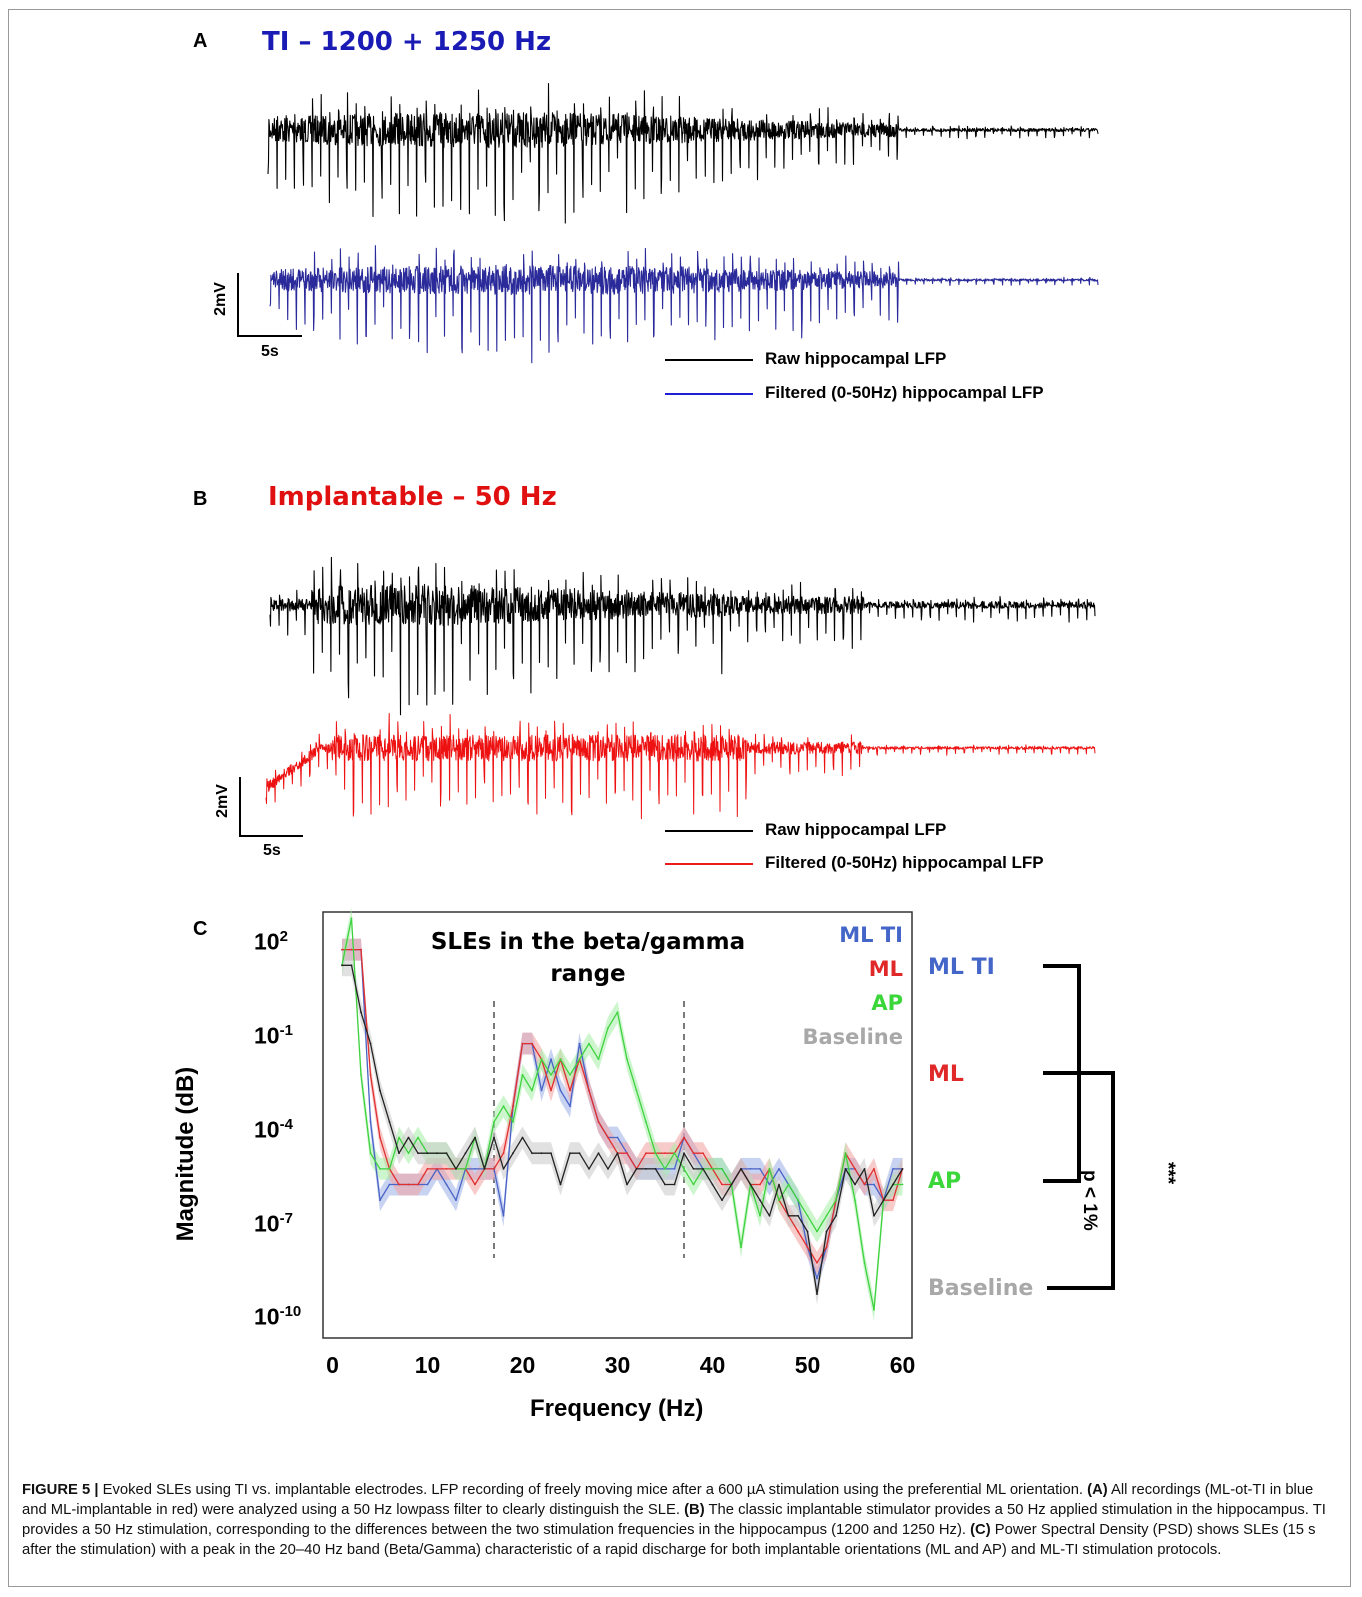 The height and width of the screenshot is (1597, 1362). I want to click on caption-c-label: (C), so click(980, 1530).